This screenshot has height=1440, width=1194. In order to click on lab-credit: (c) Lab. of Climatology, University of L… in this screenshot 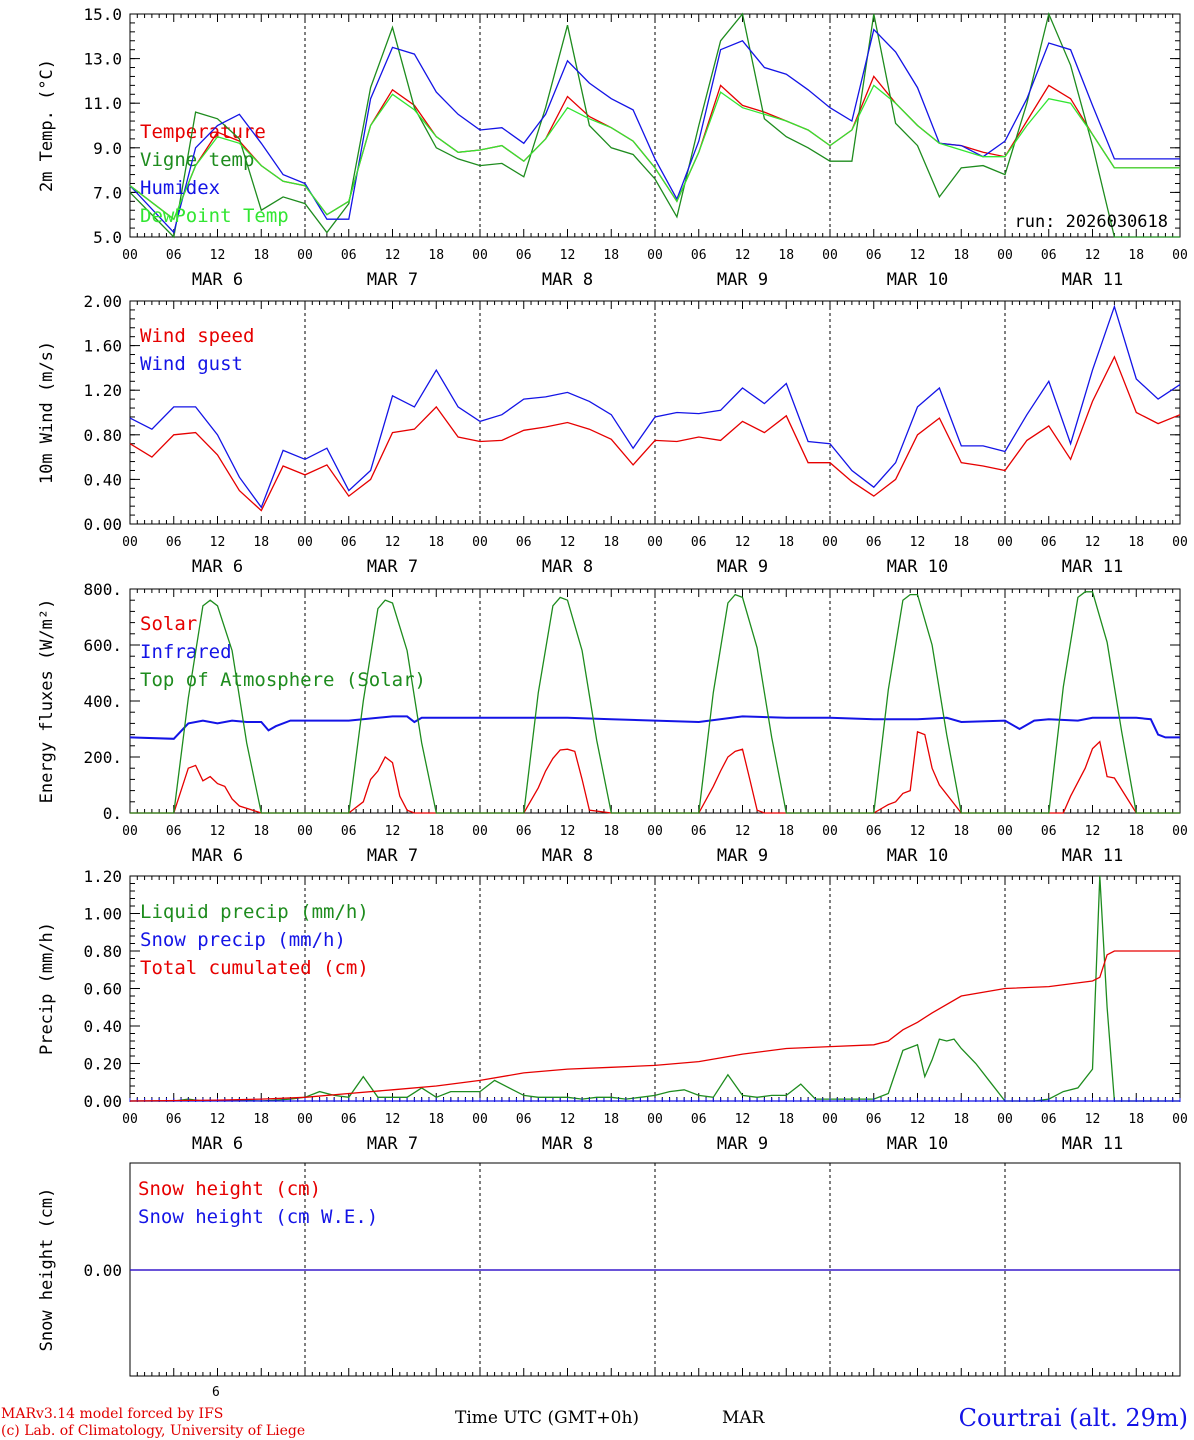, I will do `click(153, 1431)`.